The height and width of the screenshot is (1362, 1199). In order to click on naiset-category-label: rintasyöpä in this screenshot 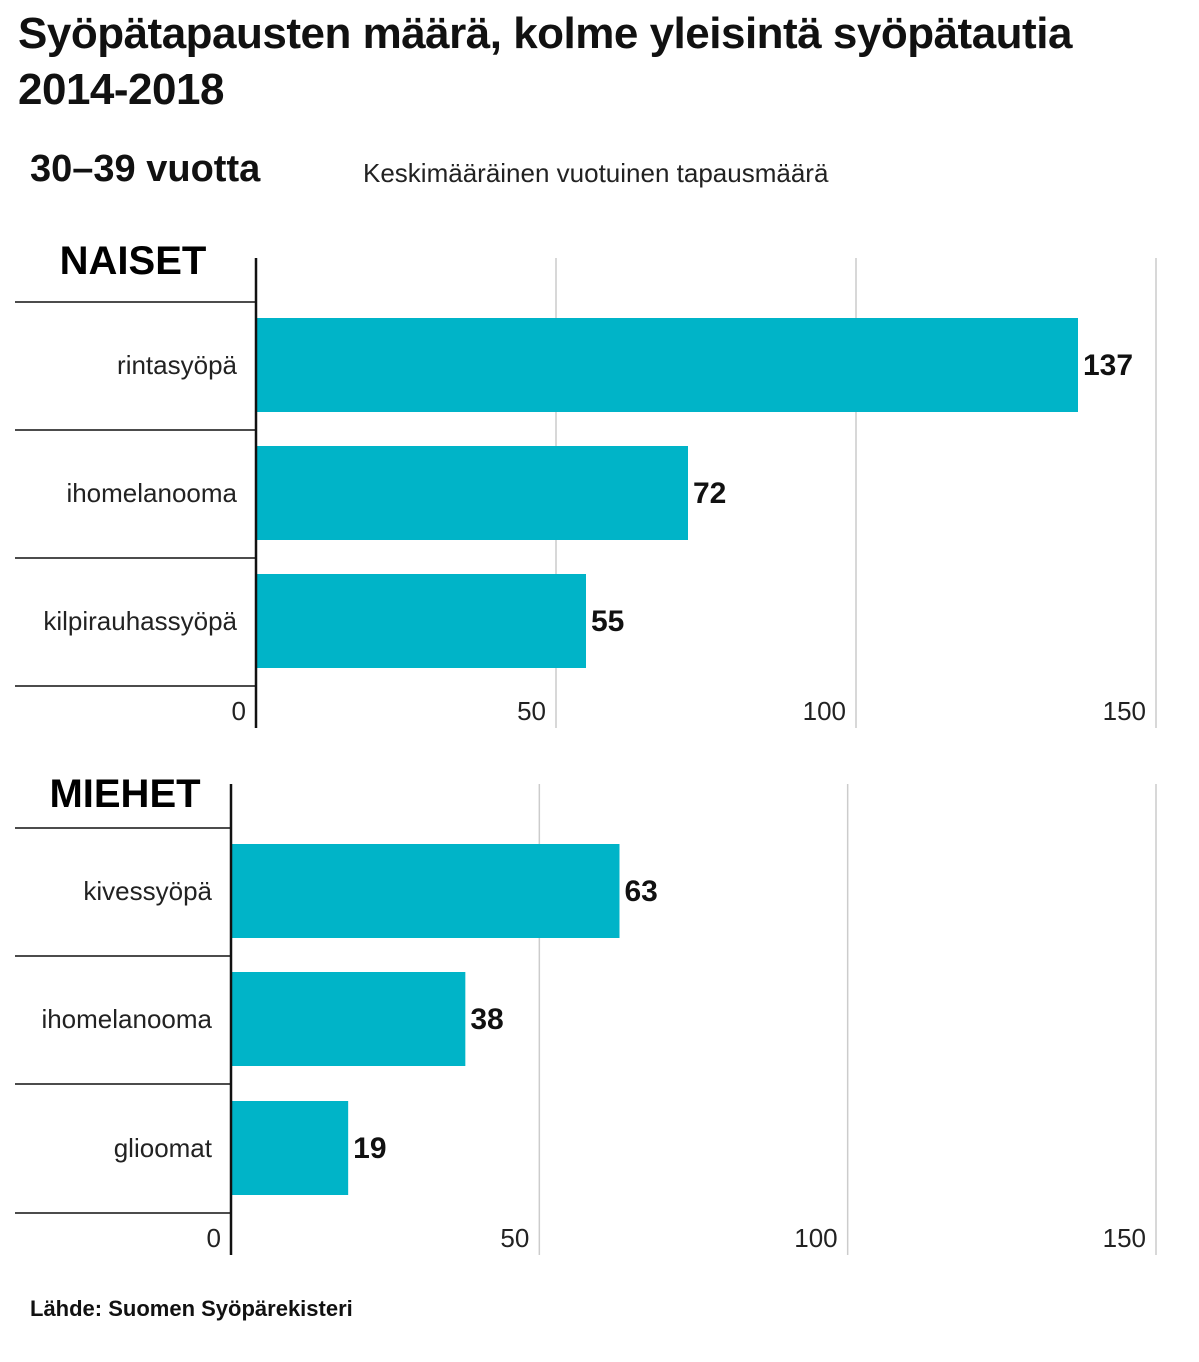, I will do `click(177, 365)`.